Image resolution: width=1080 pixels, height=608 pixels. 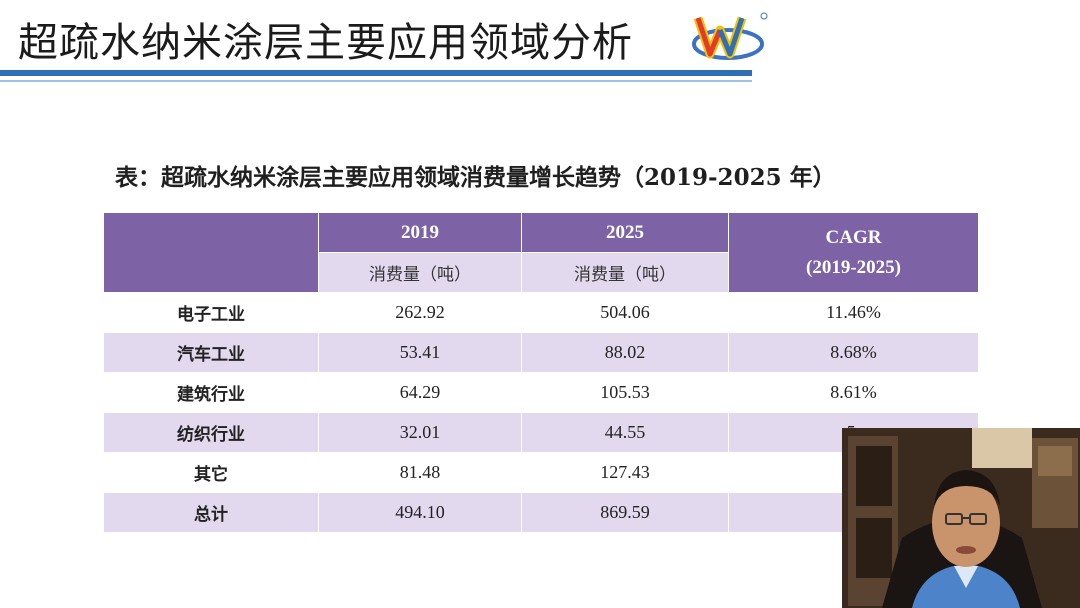 I want to click on table-row: 电子工业 262.92 504.06 11.46%, so click(x=541, y=312).